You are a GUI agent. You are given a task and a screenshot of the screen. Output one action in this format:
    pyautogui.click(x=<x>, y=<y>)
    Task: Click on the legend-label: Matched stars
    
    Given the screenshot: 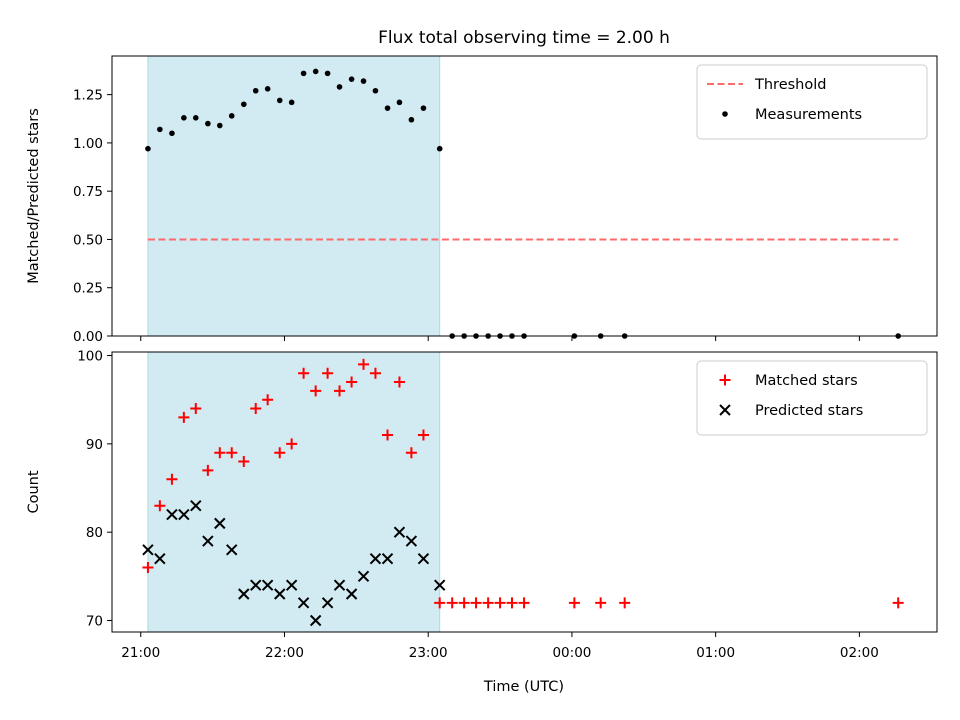 What is the action you would take?
    pyautogui.click(x=806, y=381)
    